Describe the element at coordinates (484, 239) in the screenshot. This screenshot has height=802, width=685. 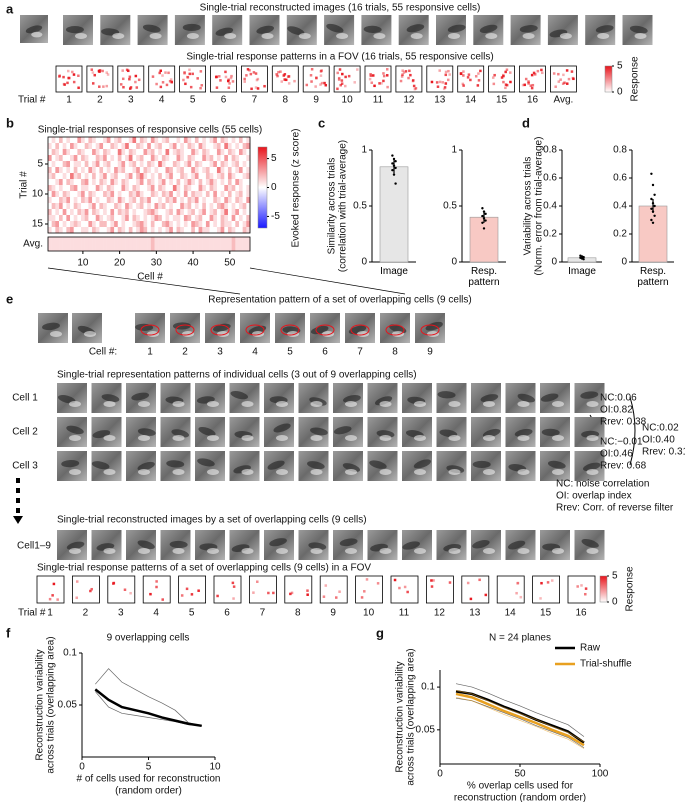
I see `bar` at that location.